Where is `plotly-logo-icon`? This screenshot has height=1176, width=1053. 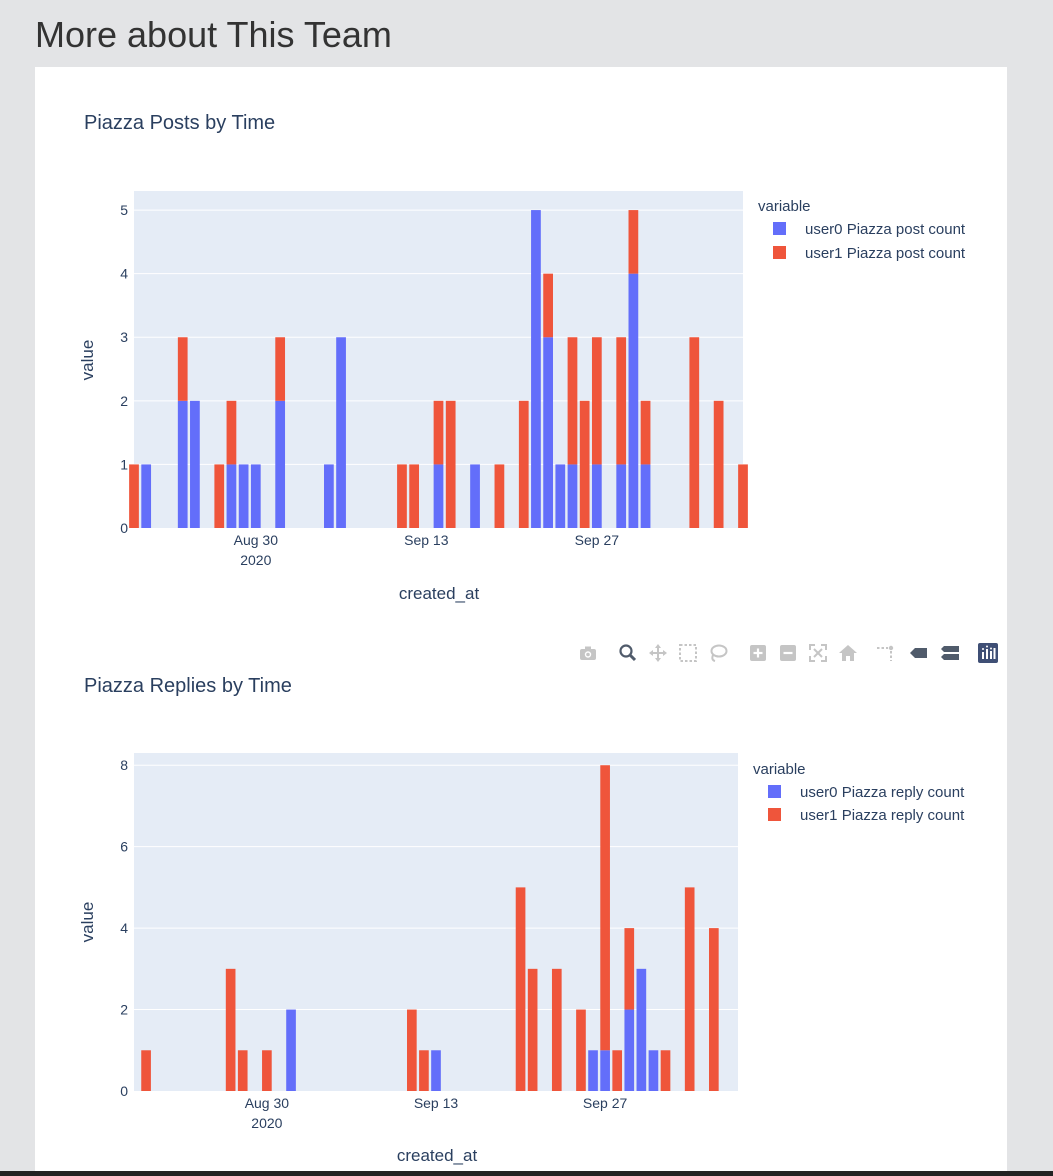 plotly-logo-icon is located at coordinates (988, 653).